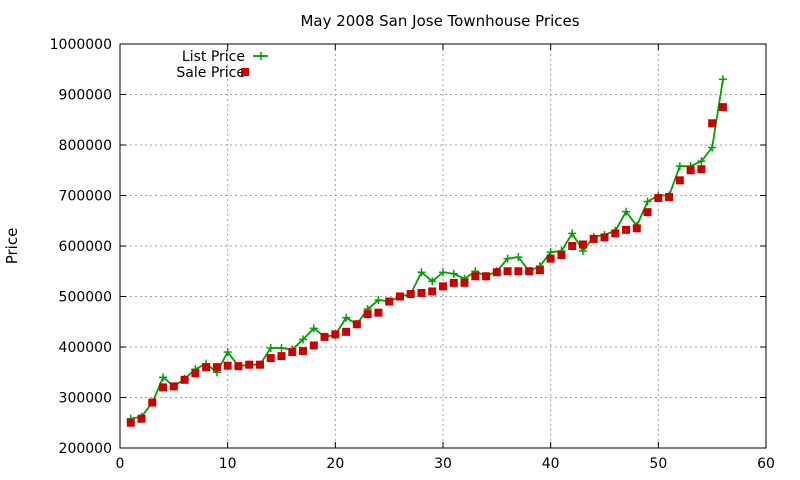 The image size is (800, 480). Describe the element at coordinates (120, 464) in the screenshot. I see `x-tick-label: 0` at that location.